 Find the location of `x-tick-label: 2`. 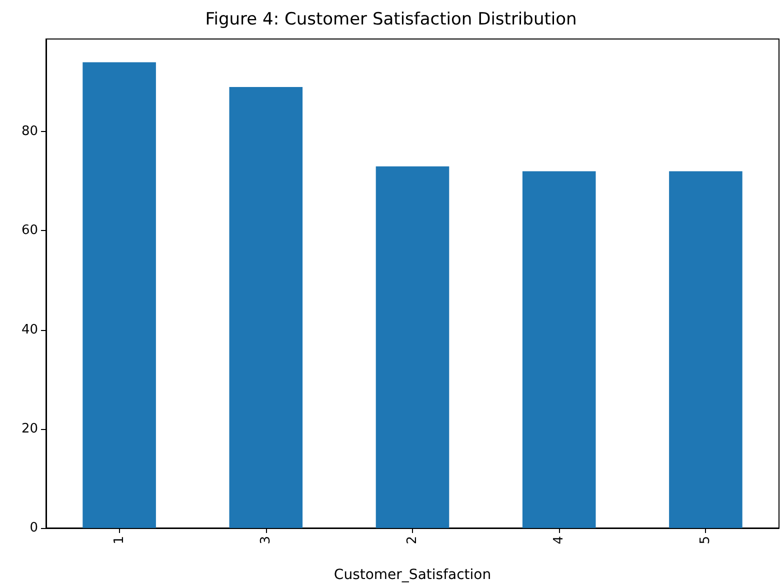

x-tick-label: 2 is located at coordinates (412, 540).